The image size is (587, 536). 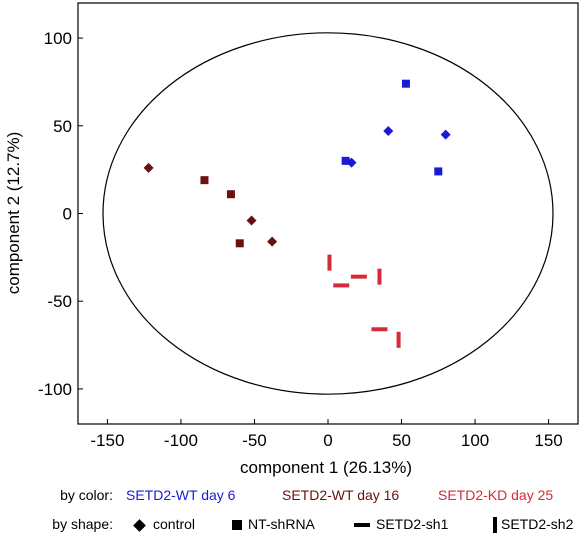 I want to click on color-legend-label: by color:, so click(x=86, y=495).